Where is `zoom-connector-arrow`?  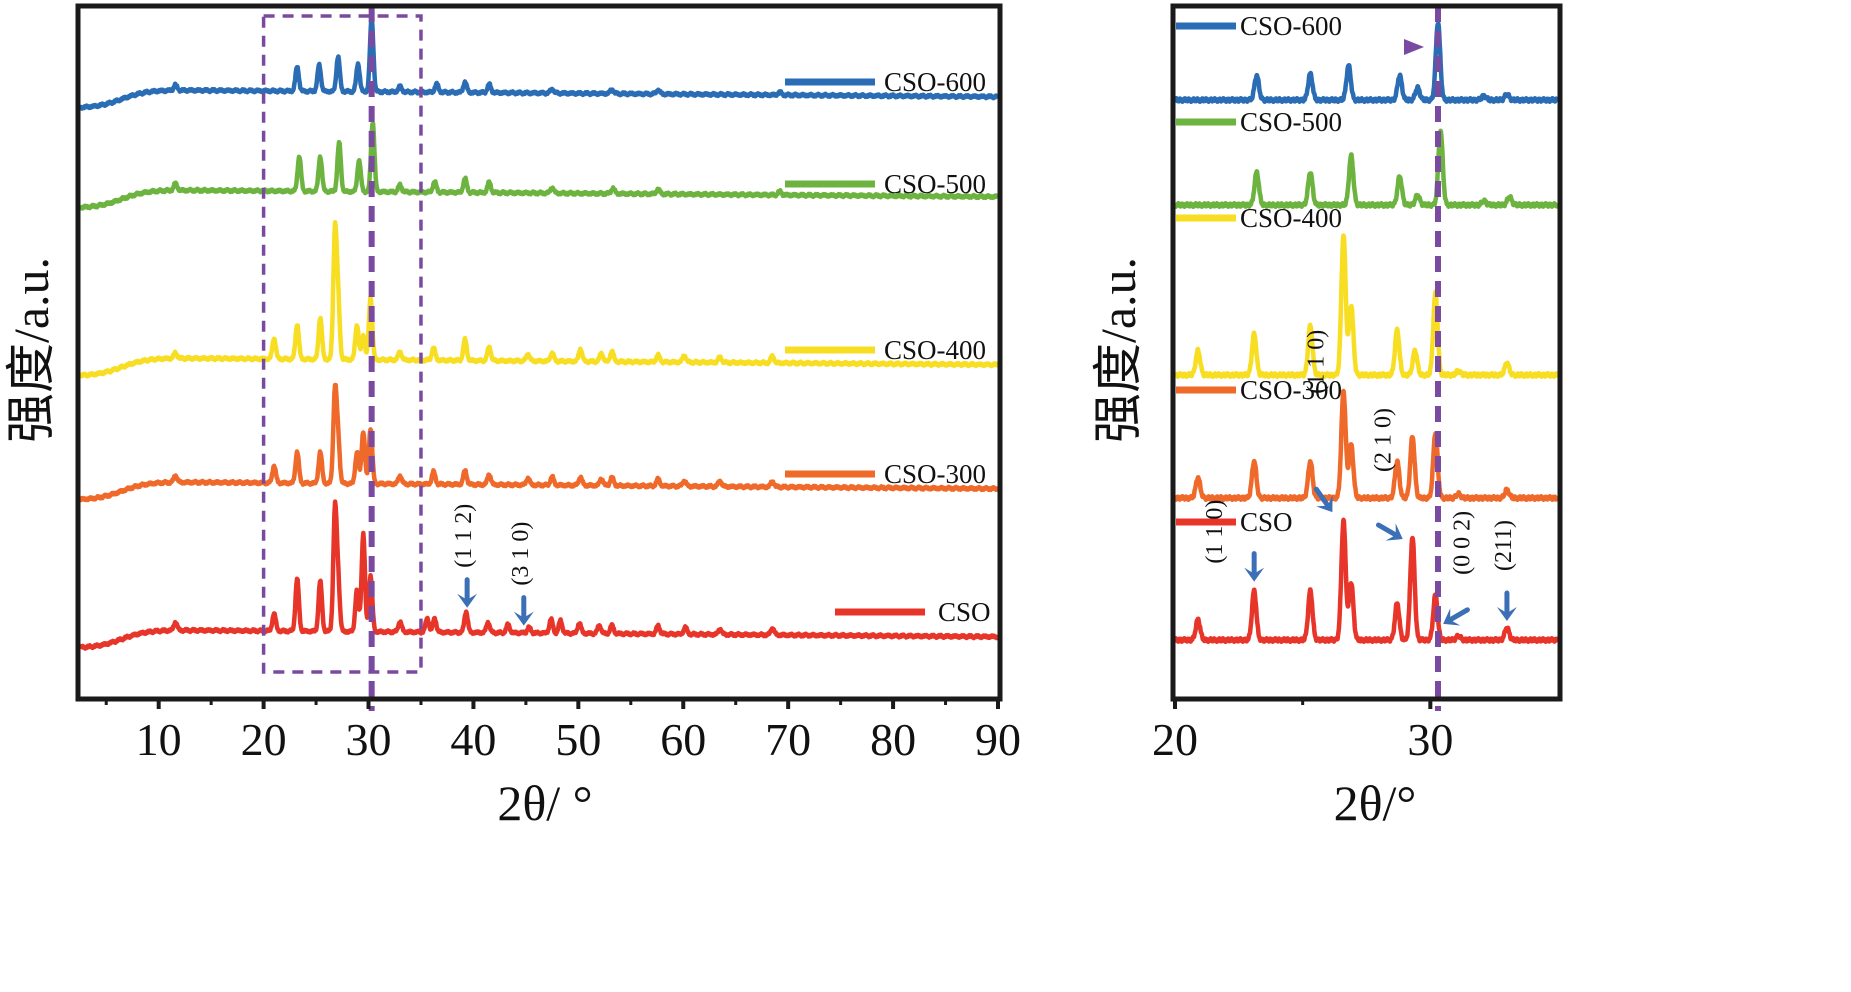
zoom-connector-arrow is located at coordinates (942, 47).